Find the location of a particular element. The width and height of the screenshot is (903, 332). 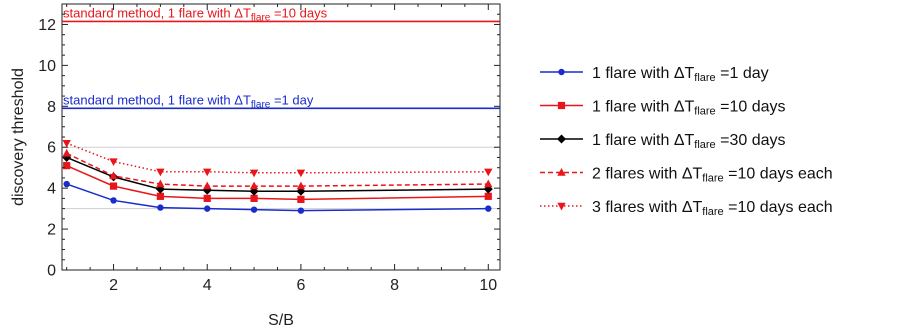

x-tick-label: 4 is located at coordinates (207, 285).